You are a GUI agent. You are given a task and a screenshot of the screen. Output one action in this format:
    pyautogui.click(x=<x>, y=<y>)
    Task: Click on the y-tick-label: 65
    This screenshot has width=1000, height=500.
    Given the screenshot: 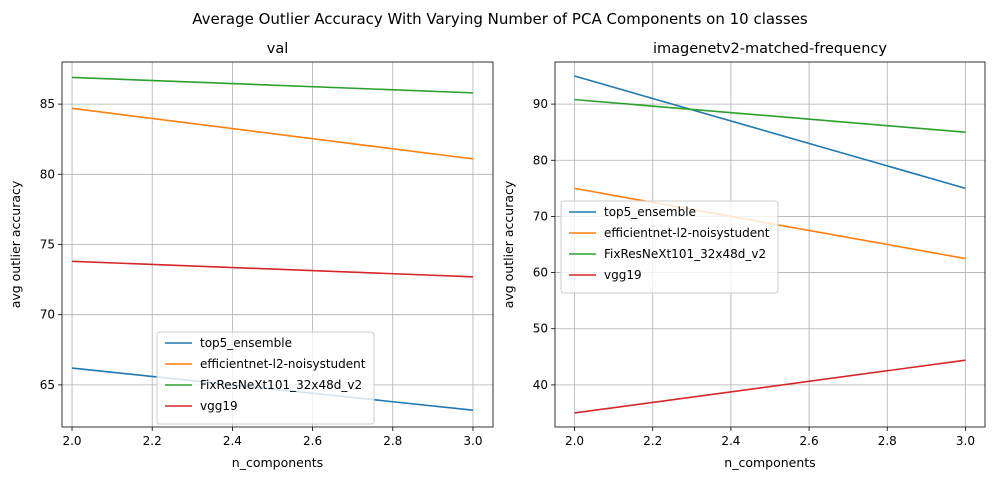 What is the action you would take?
    pyautogui.click(x=47, y=385)
    